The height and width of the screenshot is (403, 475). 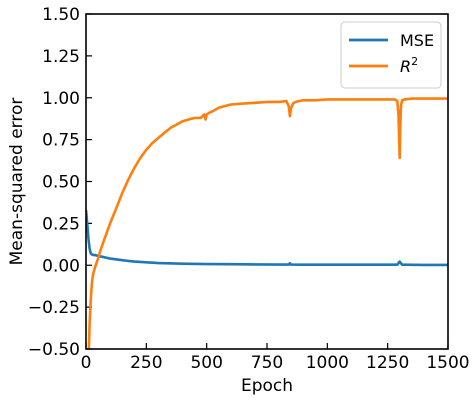 What do you see at coordinates (327, 363) in the screenshot?
I see `x-tick-label-4: 1000` at bounding box center [327, 363].